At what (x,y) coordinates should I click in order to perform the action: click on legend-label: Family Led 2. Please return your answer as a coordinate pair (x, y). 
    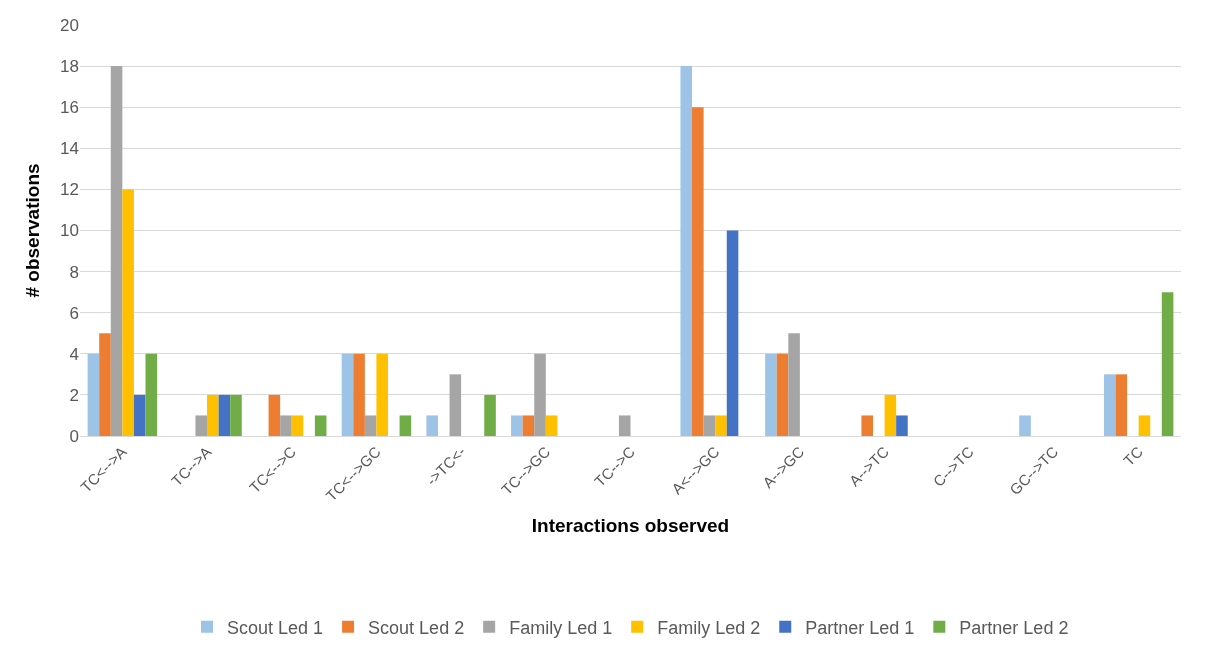
    Looking at the image, I should click on (709, 627).